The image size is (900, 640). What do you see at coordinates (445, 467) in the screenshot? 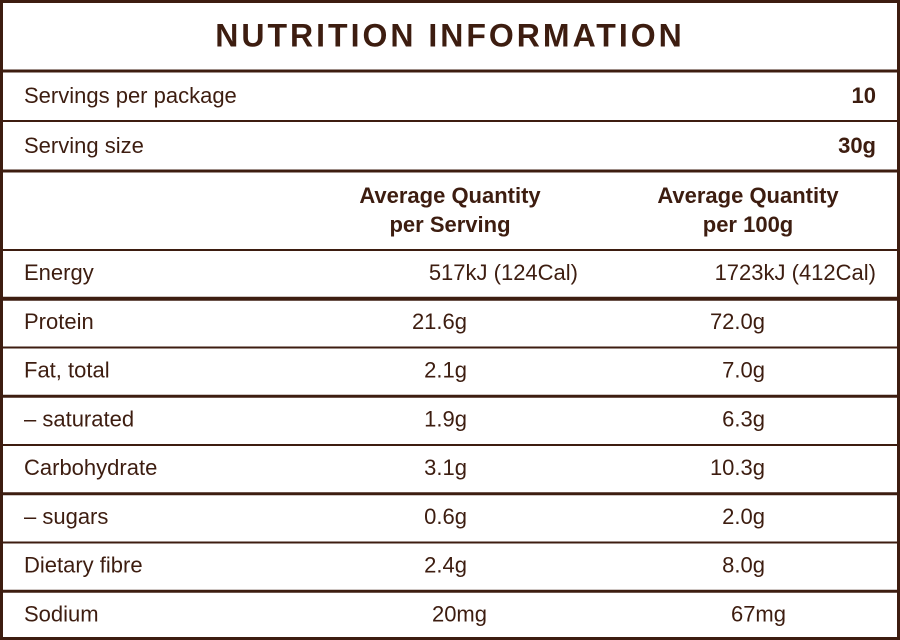
I see `per-serving: 3.1g` at bounding box center [445, 467].